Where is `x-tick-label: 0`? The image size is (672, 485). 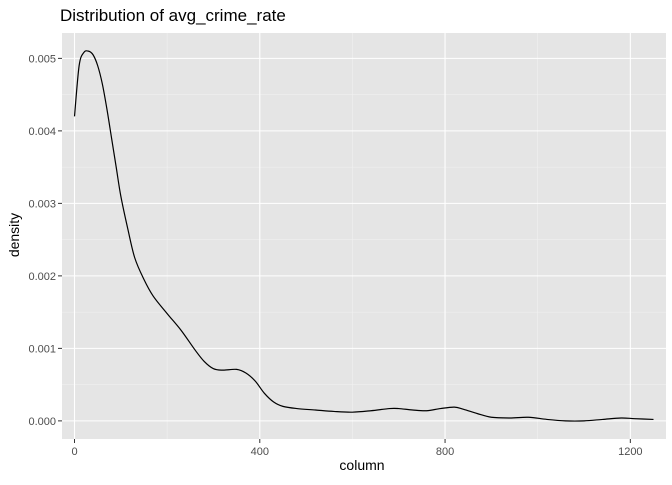 x-tick-label: 0 is located at coordinates (74, 452).